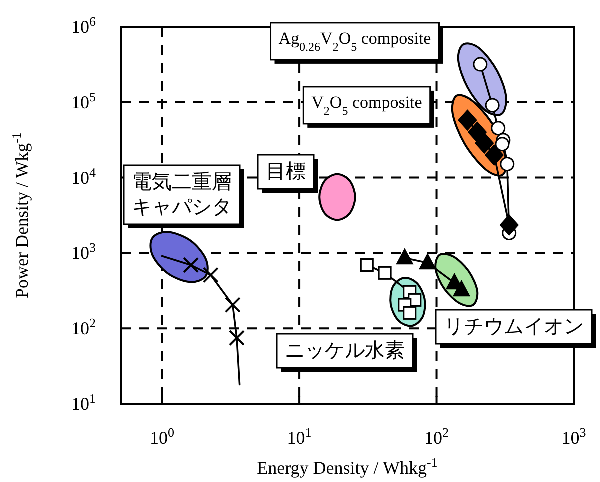 This screenshot has width=600, height=482. What do you see at coordinates (367, 105) in the screenshot?
I see `annotation: V$_{2}$O$_{5}$ composite` at bounding box center [367, 105].